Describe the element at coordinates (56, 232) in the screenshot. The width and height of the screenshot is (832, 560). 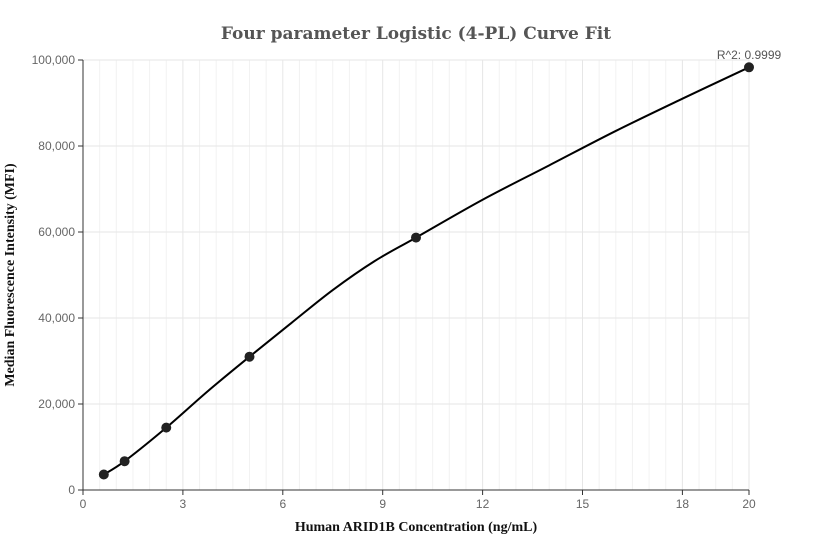
I see `y-tick-label: 60,000` at that location.